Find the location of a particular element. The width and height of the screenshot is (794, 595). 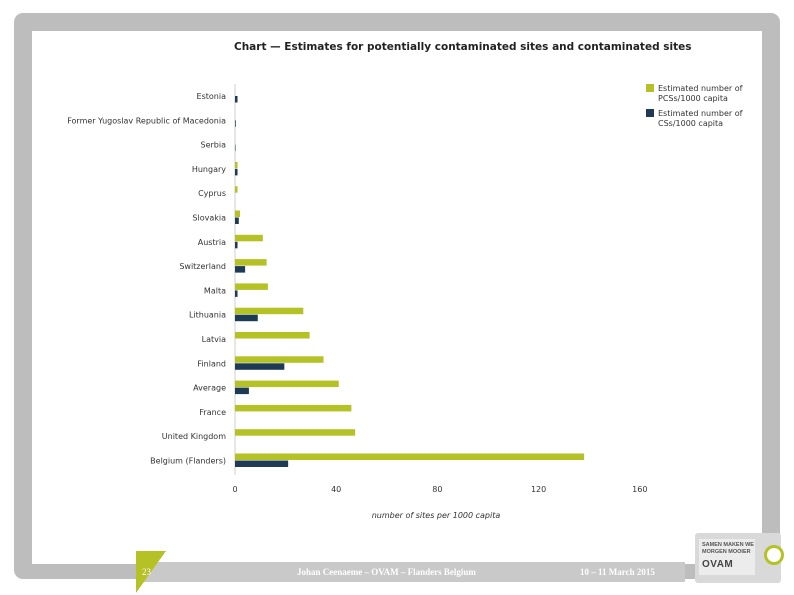

x-tick-label: 120 is located at coordinates (538, 489).